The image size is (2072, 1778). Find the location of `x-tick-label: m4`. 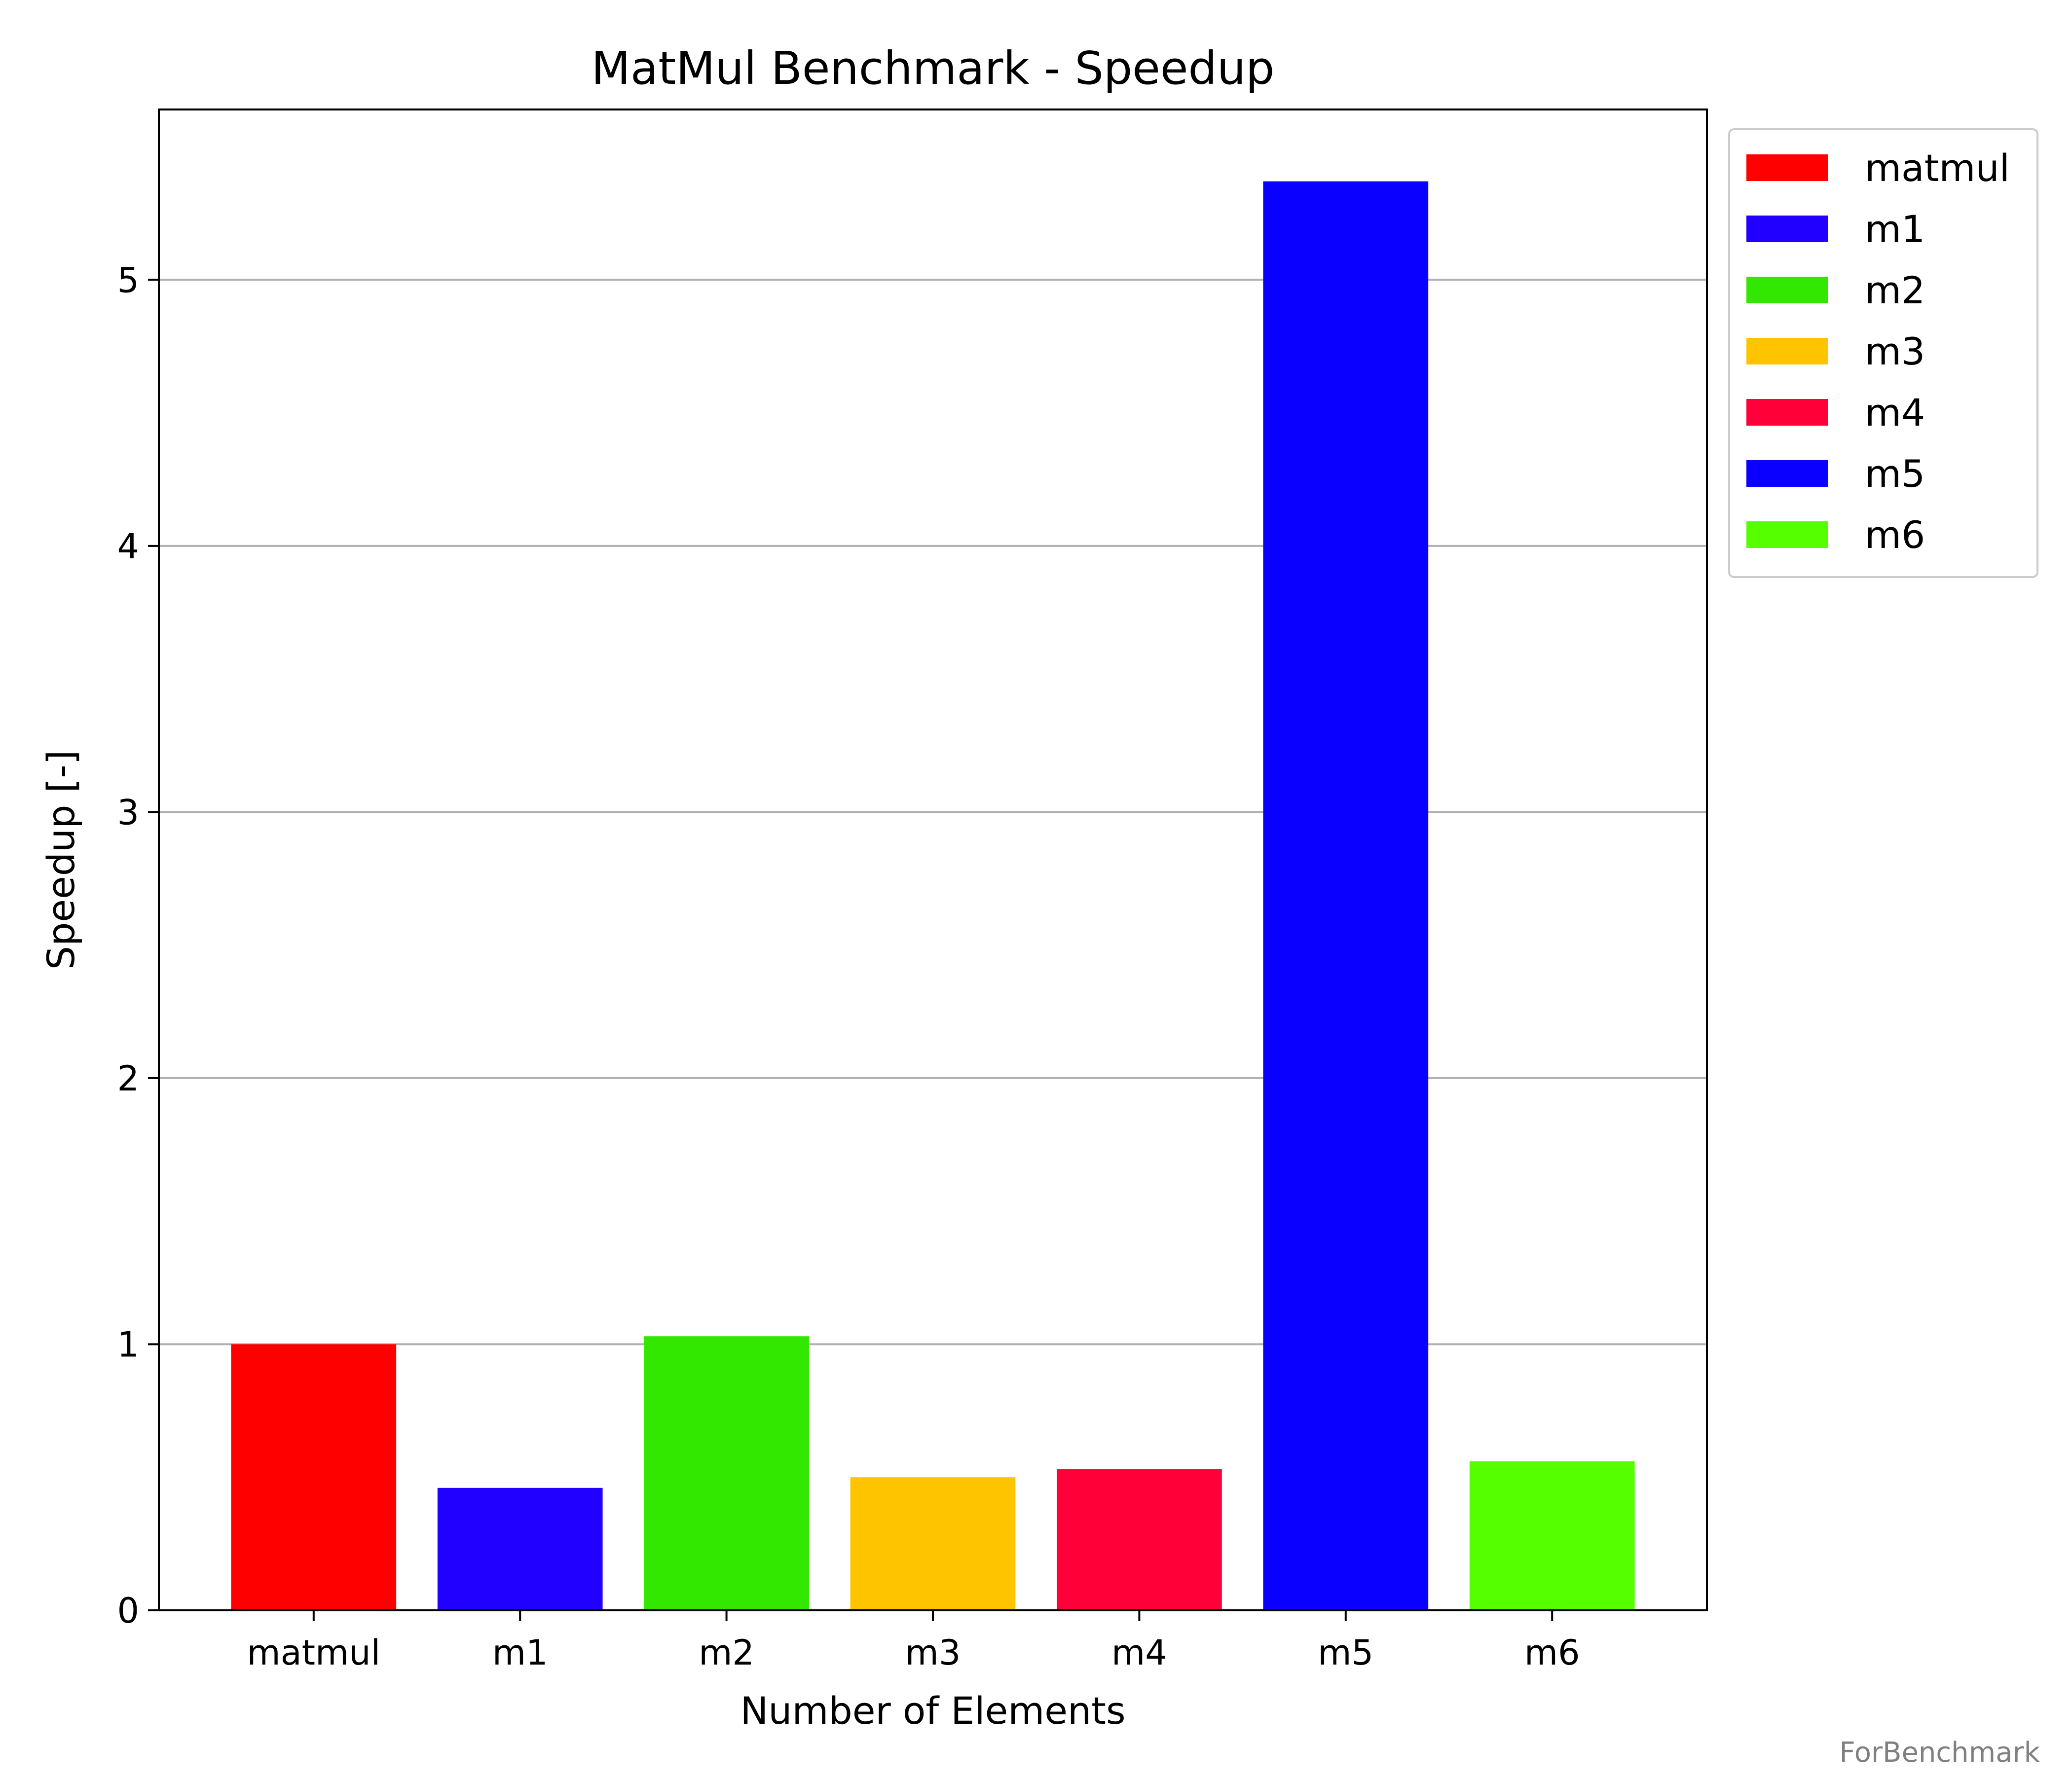

x-tick-label: m4 is located at coordinates (1139, 1653).